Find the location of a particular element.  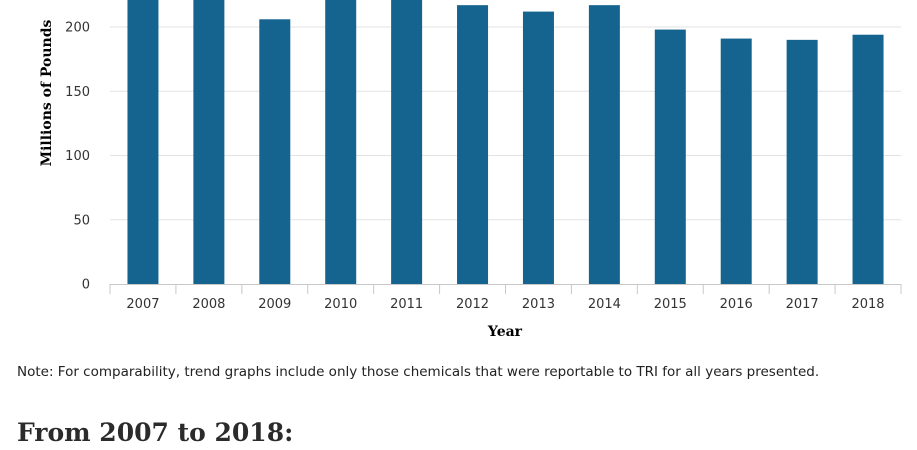

y-axis-title: Millions of Pounds is located at coordinates (47, 92).